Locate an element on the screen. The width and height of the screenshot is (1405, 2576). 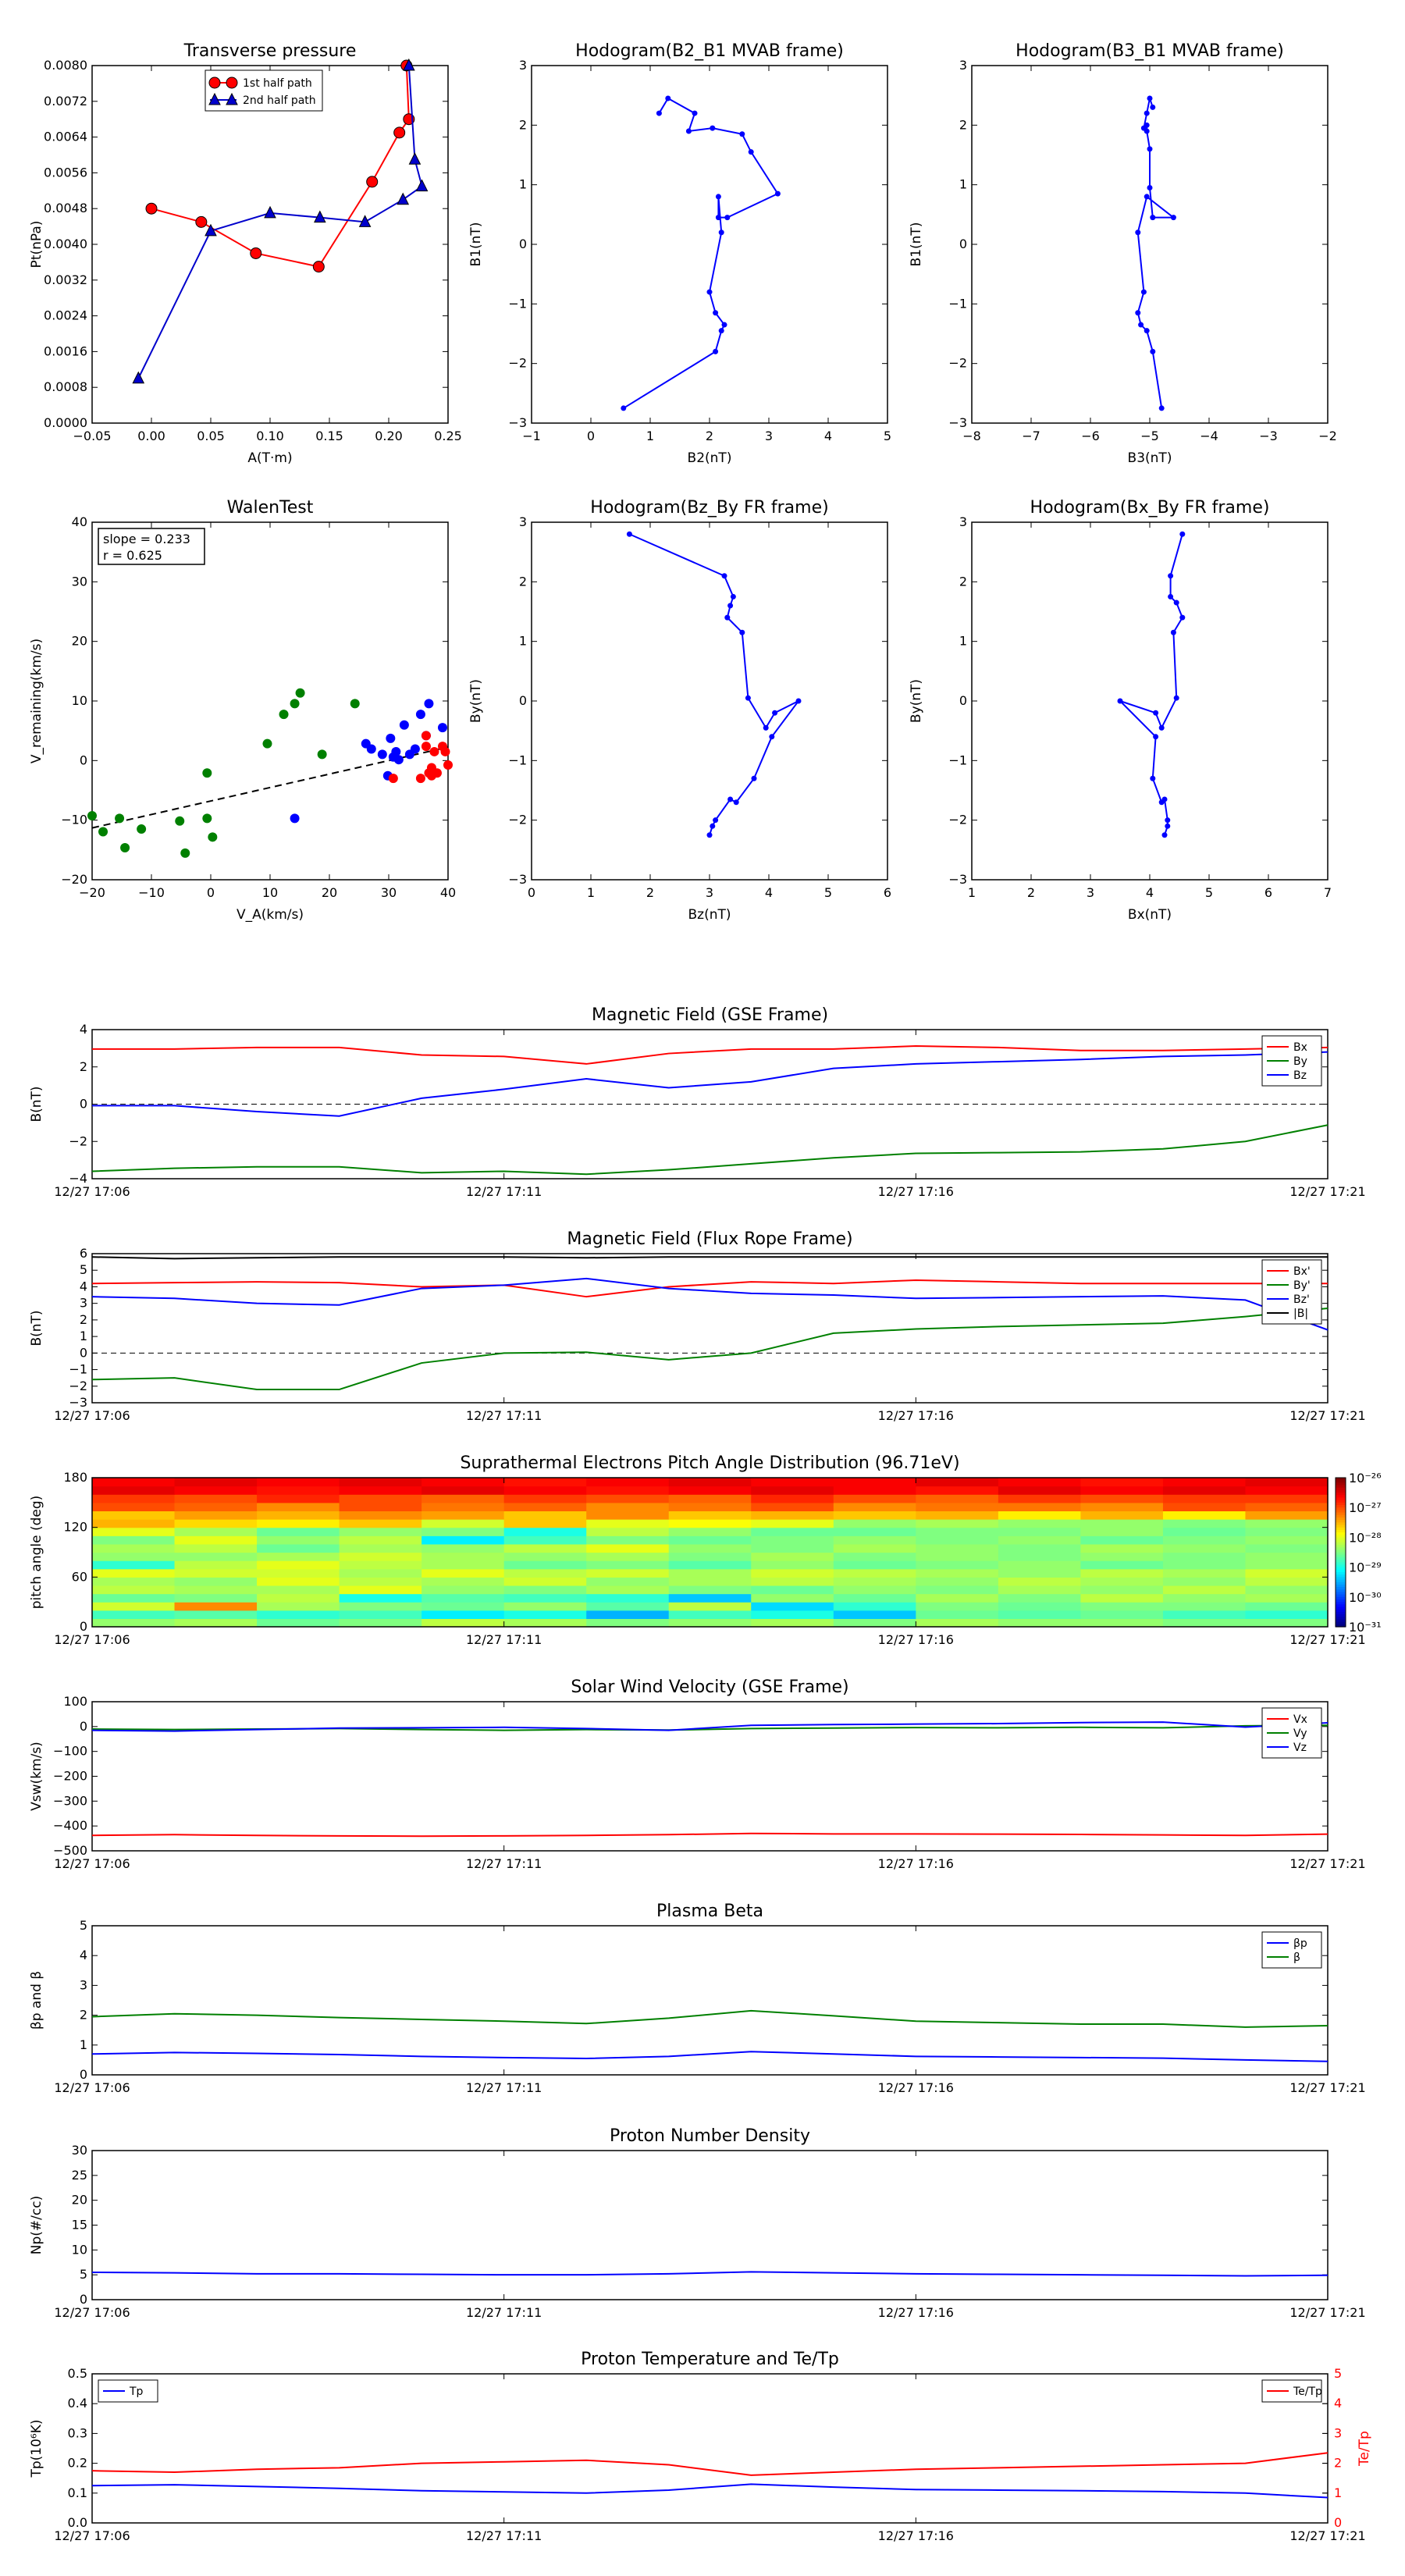
y-tick-label: 20 is located at coordinates (80, 641).